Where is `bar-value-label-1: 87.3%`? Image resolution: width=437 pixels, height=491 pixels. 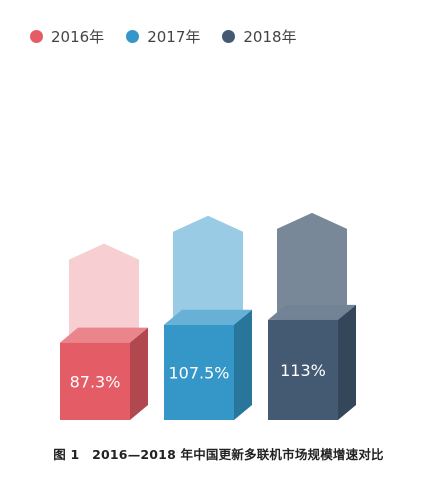
bar-value-label-1: 87.3% is located at coordinates (95, 381).